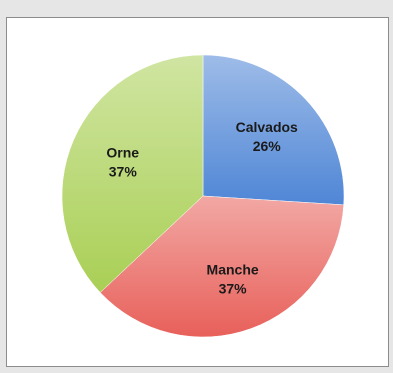  Describe the element at coordinates (233, 269) in the screenshot. I see `slice-label-manche: Manche` at that location.